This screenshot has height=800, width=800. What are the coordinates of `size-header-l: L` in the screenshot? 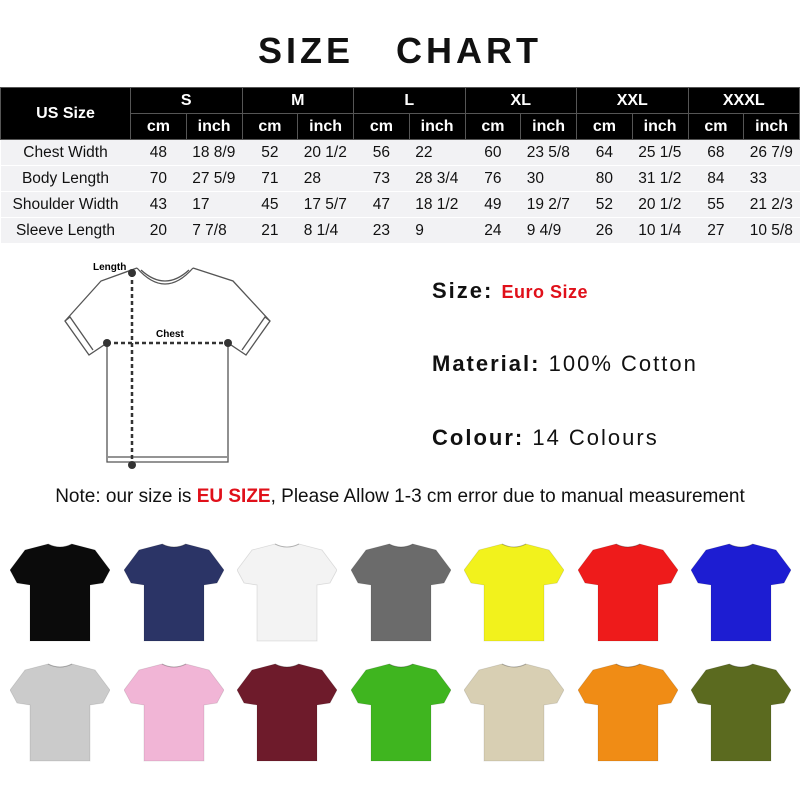 It's located at (409, 100).